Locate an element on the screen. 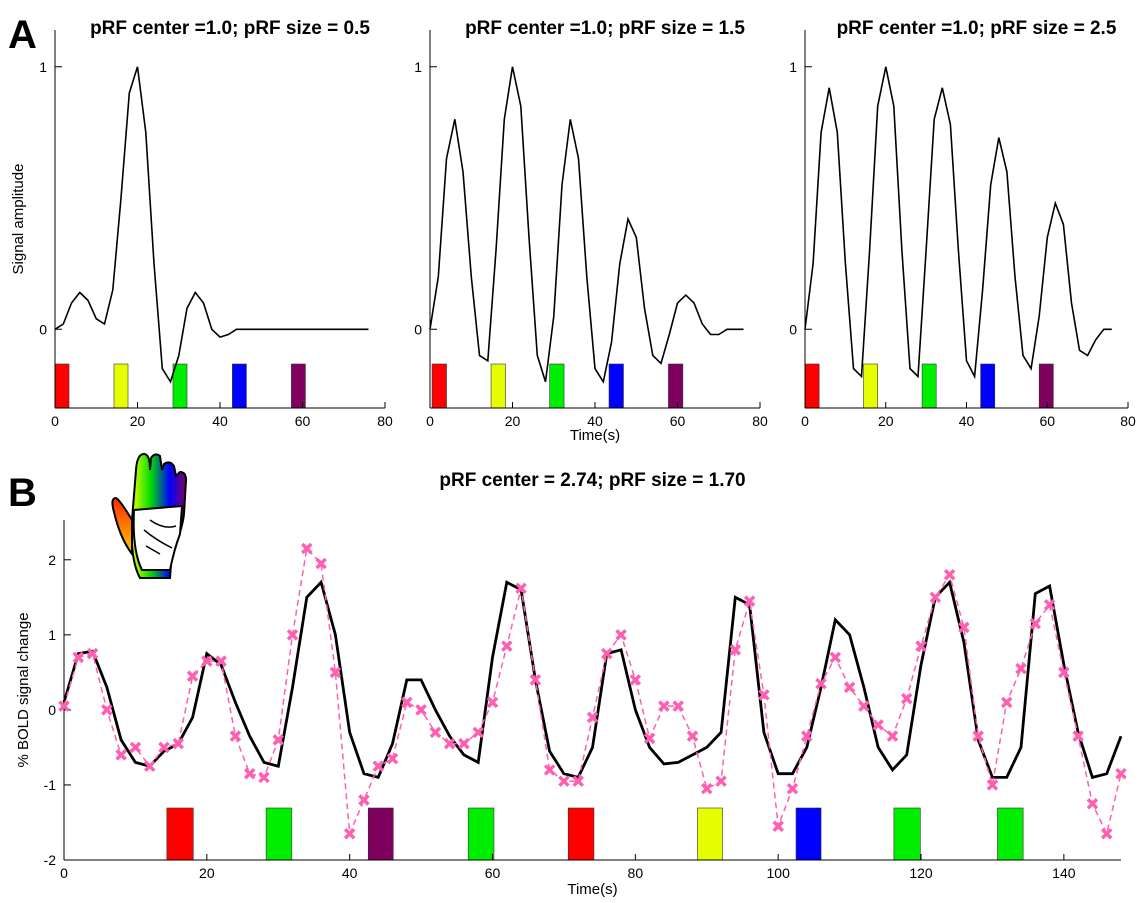 This screenshot has height=903, width=1145. x-tick-label: 100 is located at coordinates (779, 873).